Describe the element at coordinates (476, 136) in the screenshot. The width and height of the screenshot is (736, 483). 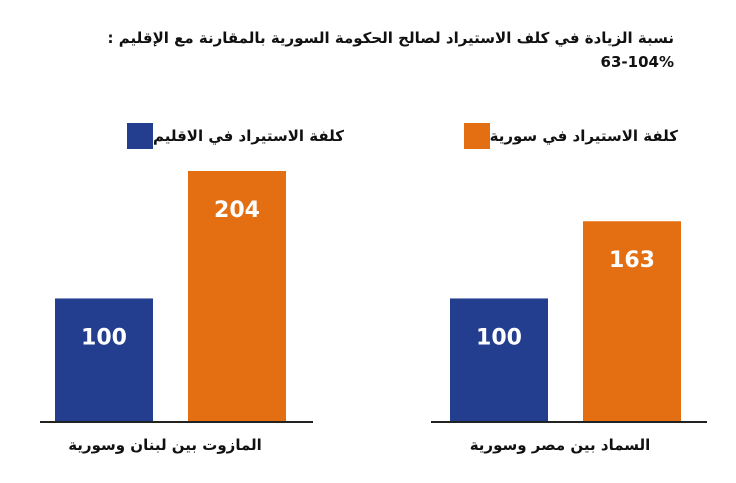
I see `legend-swatch-syria` at that location.